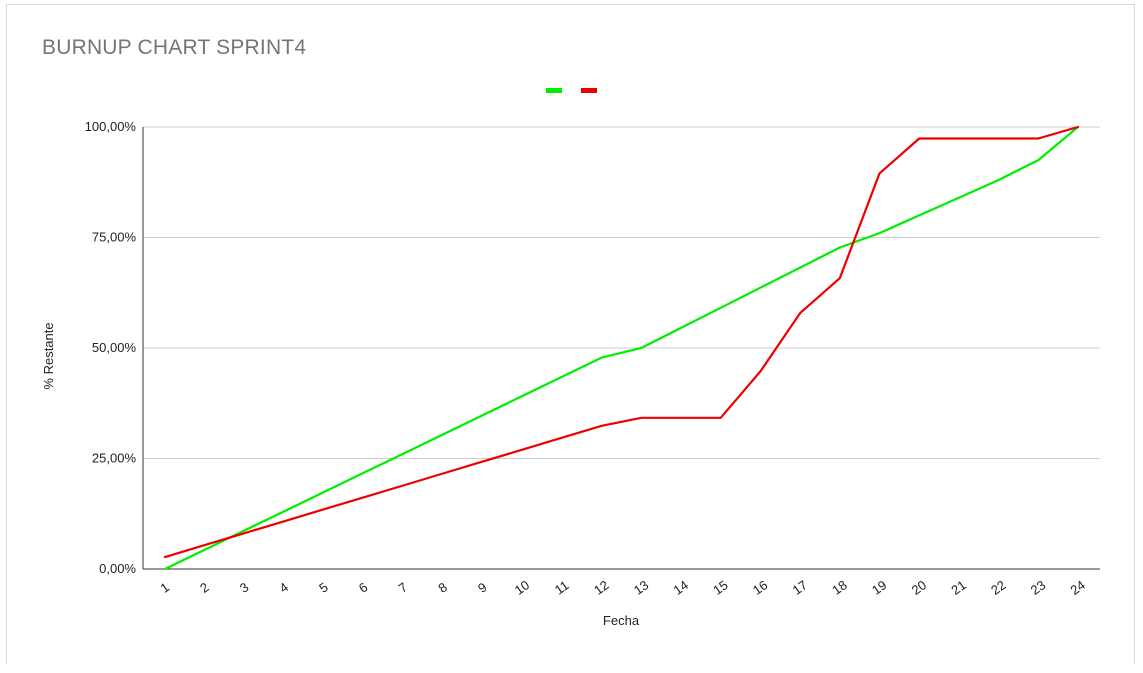  What do you see at coordinates (839, 587) in the screenshot?
I see `x-tick-label: 18` at bounding box center [839, 587].